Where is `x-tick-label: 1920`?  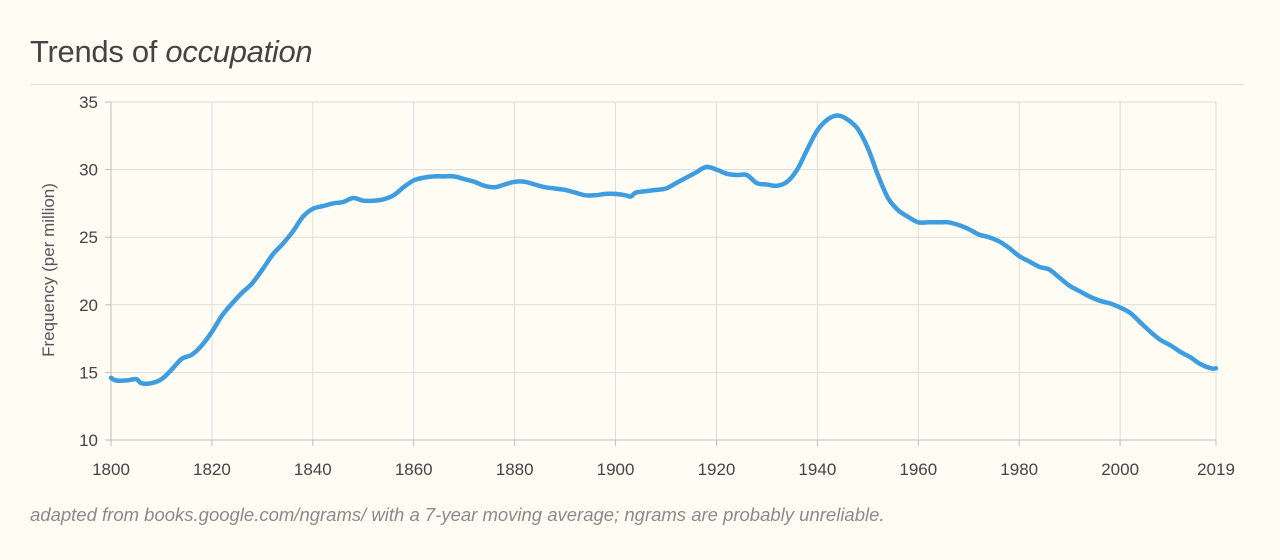 x-tick-label: 1920 is located at coordinates (717, 469).